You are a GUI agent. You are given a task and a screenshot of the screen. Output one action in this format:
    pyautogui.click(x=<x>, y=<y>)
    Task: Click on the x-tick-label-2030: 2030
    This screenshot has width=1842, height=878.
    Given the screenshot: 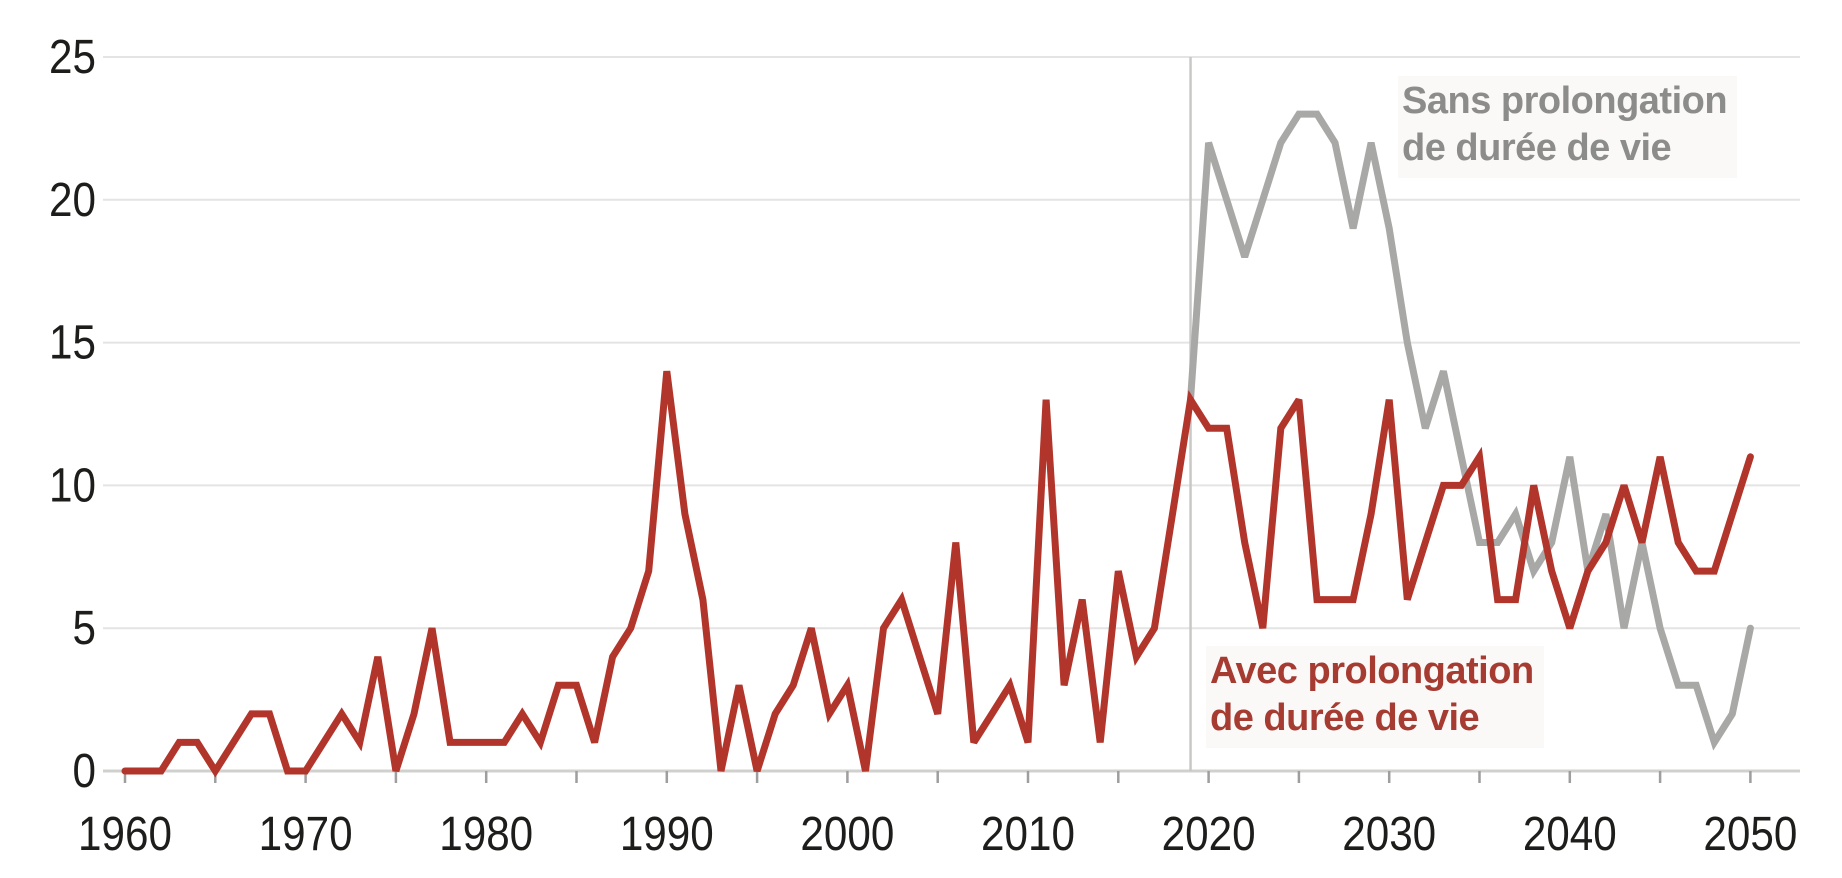 What is the action you would take?
    pyautogui.click(x=1389, y=833)
    